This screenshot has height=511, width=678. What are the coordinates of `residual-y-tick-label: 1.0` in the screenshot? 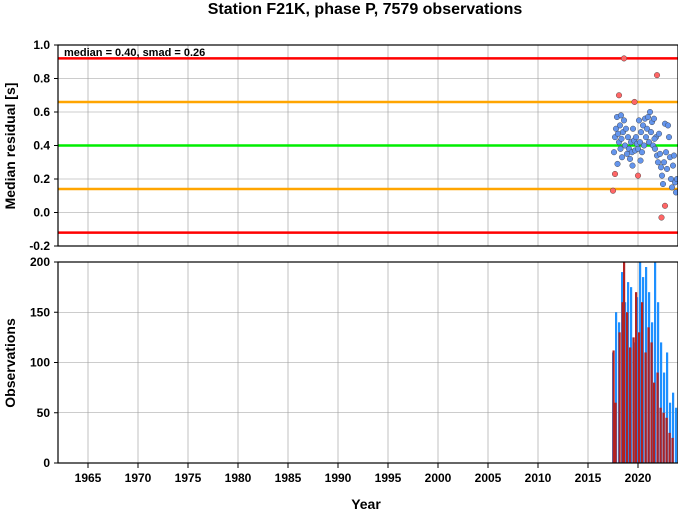 It's located at (41, 45).